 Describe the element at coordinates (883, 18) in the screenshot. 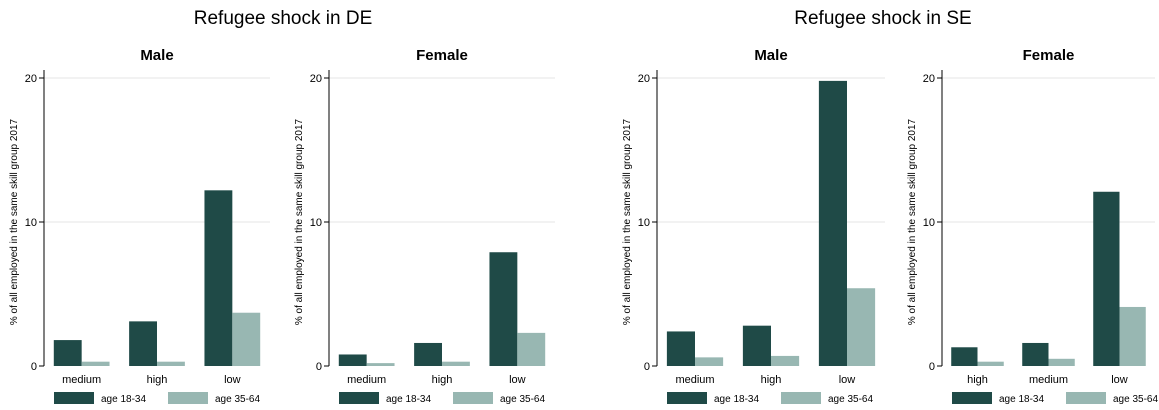

I see `figure-title-se: Refugee shock in SE` at that location.